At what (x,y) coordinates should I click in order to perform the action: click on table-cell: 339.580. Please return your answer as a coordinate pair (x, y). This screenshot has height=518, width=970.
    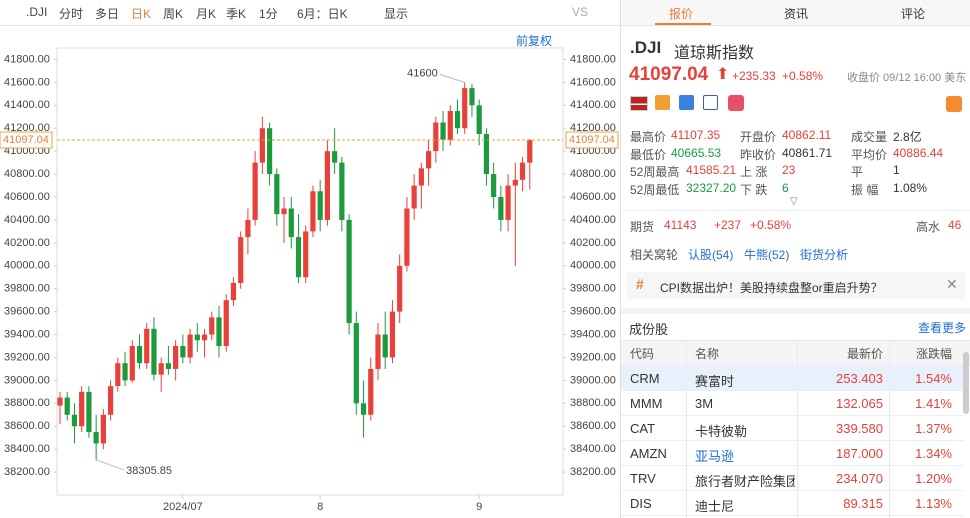
    Looking at the image, I should click on (859, 428).